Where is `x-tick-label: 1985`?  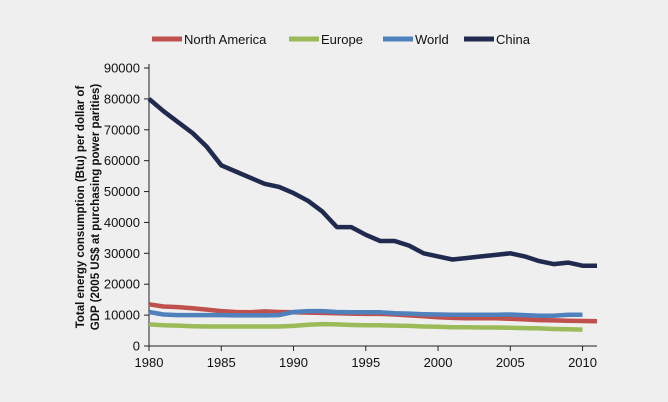 x-tick-label: 1985 is located at coordinates (221, 362).